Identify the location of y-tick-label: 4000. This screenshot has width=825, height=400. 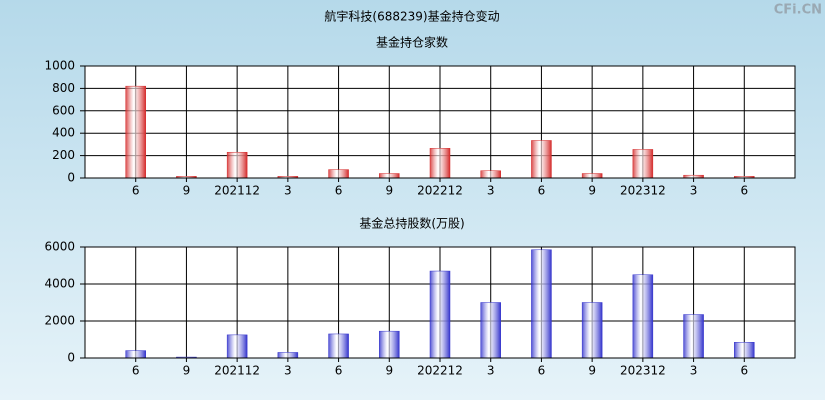
(59, 284).